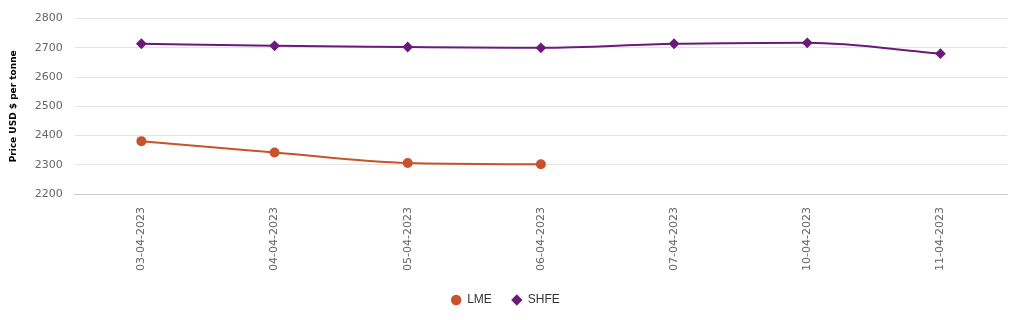 This screenshot has height=320, width=1013. Describe the element at coordinates (673, 239) in the screenshot. I see `x-tick-label: 07-04-2023` at that location.